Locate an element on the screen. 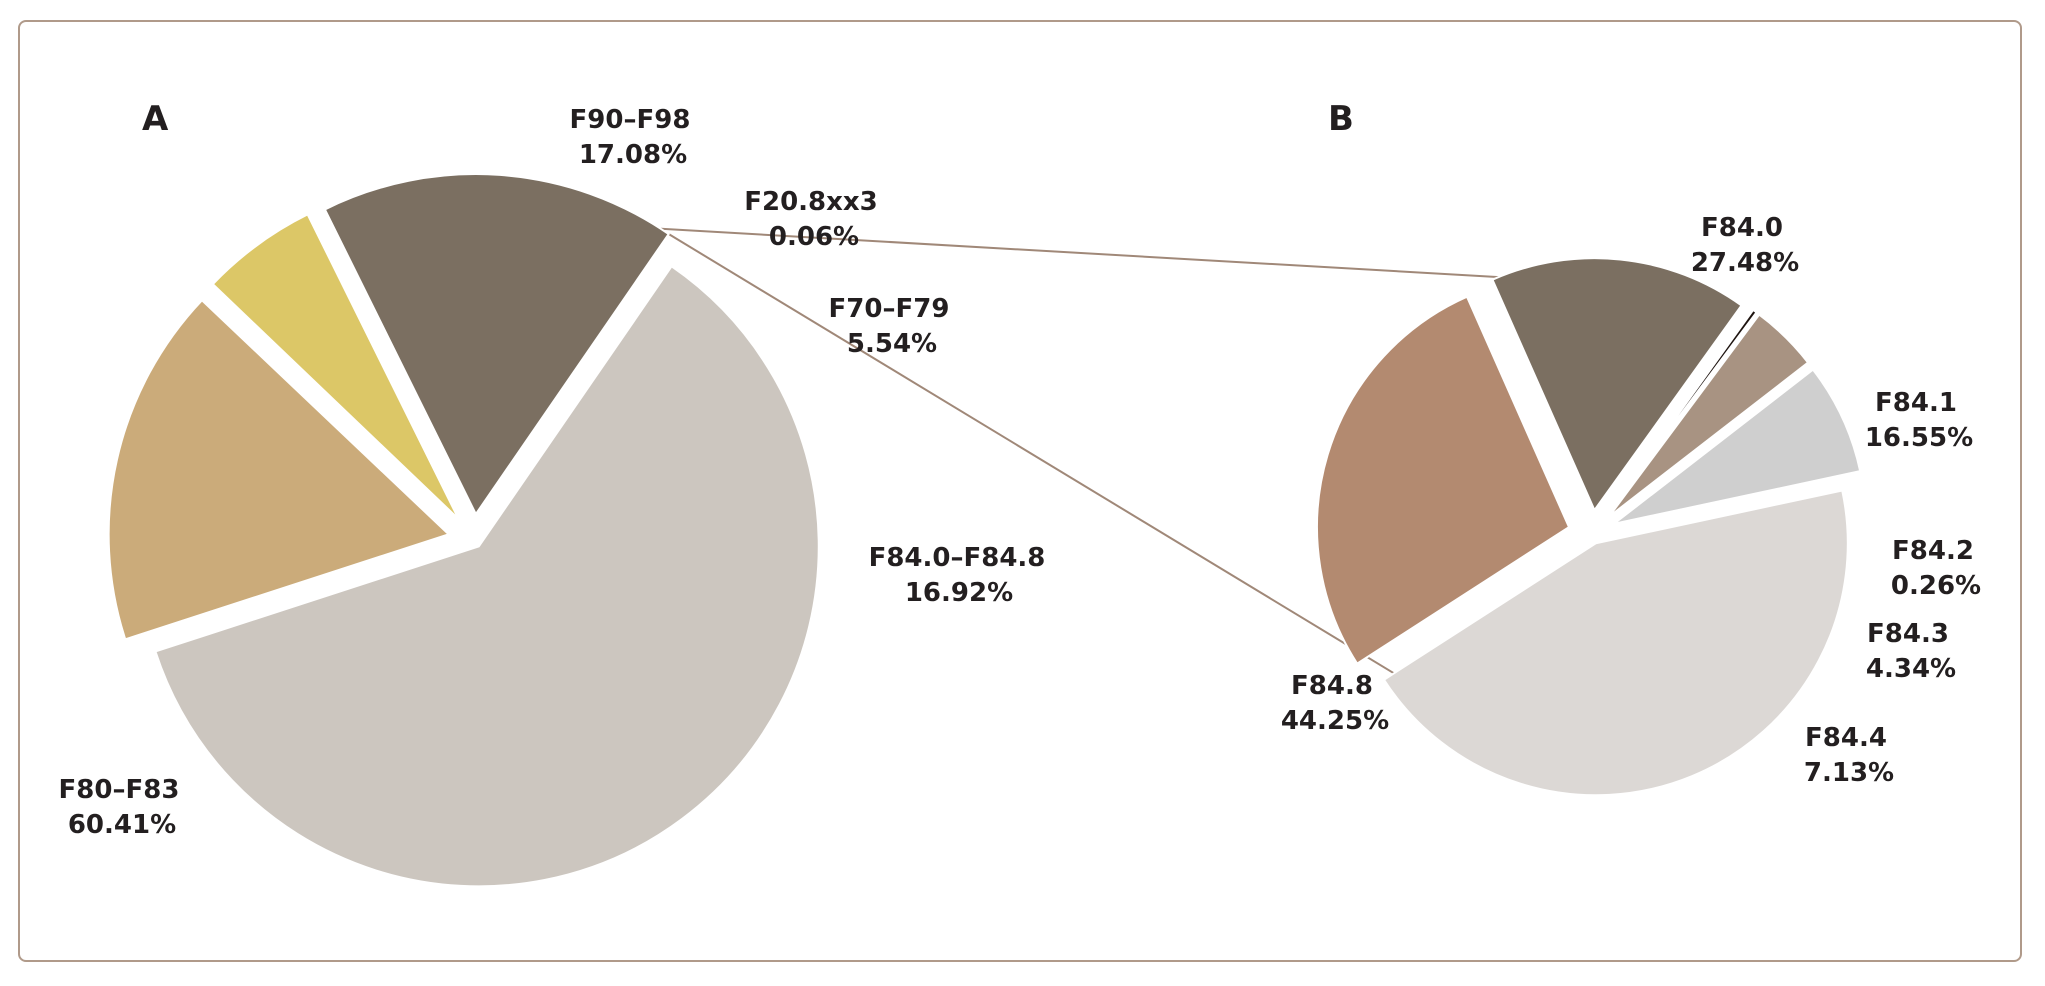  panel-letter-a: A is located at coordinates (155, 119).